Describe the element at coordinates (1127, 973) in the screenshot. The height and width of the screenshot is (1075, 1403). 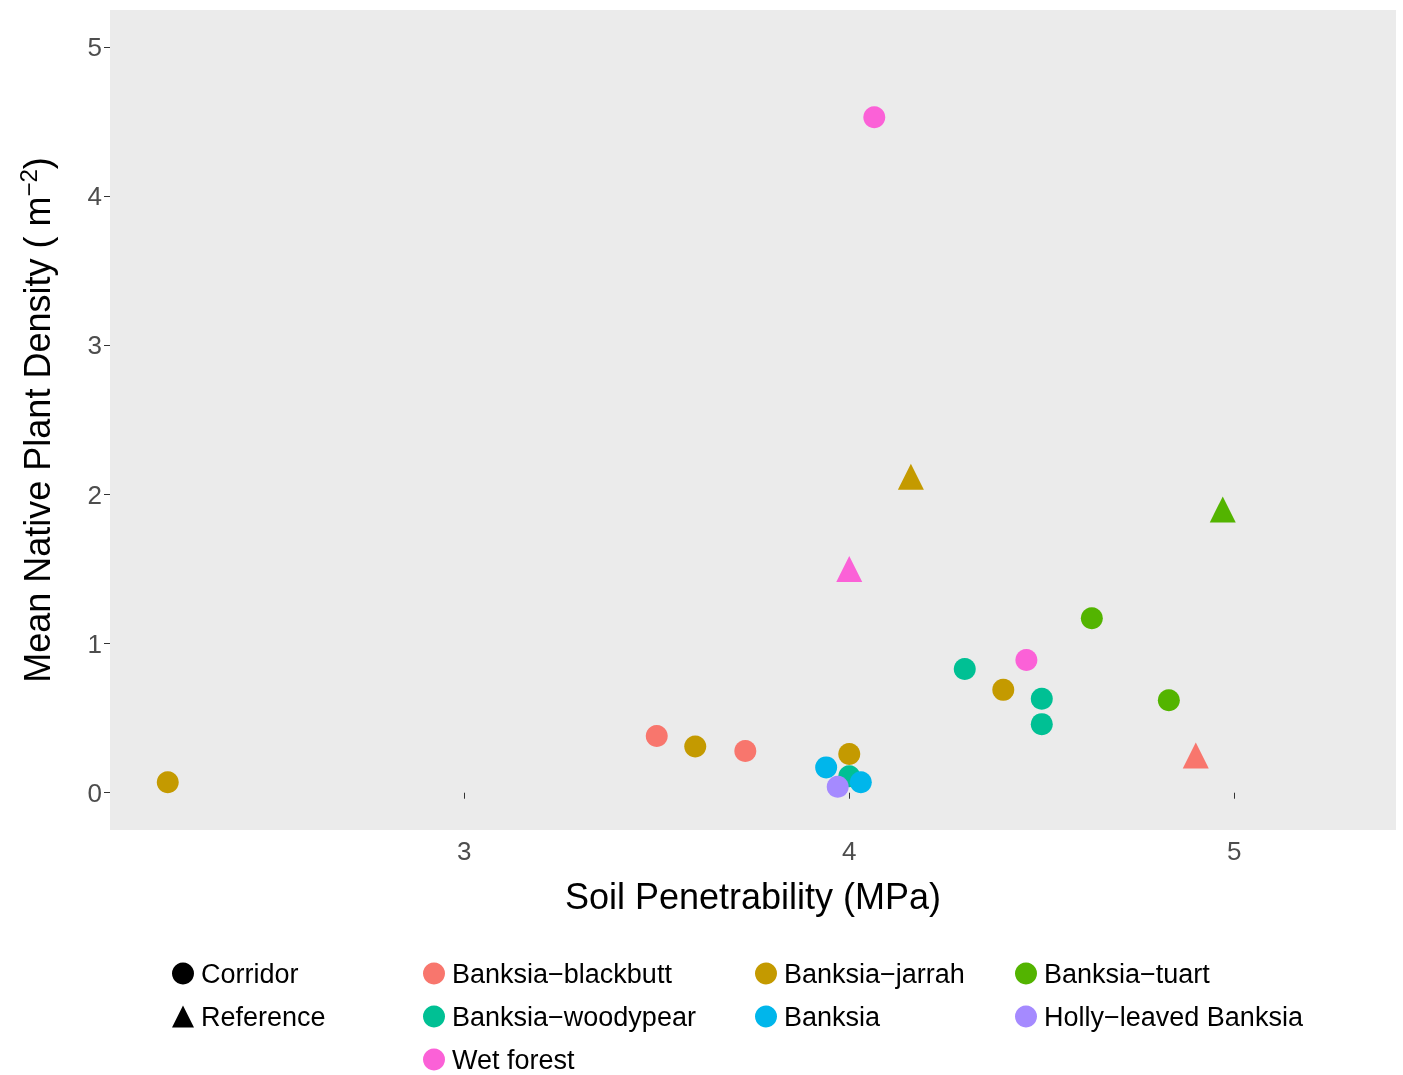
I see `legend-label: Banksia−tuart` at that location.